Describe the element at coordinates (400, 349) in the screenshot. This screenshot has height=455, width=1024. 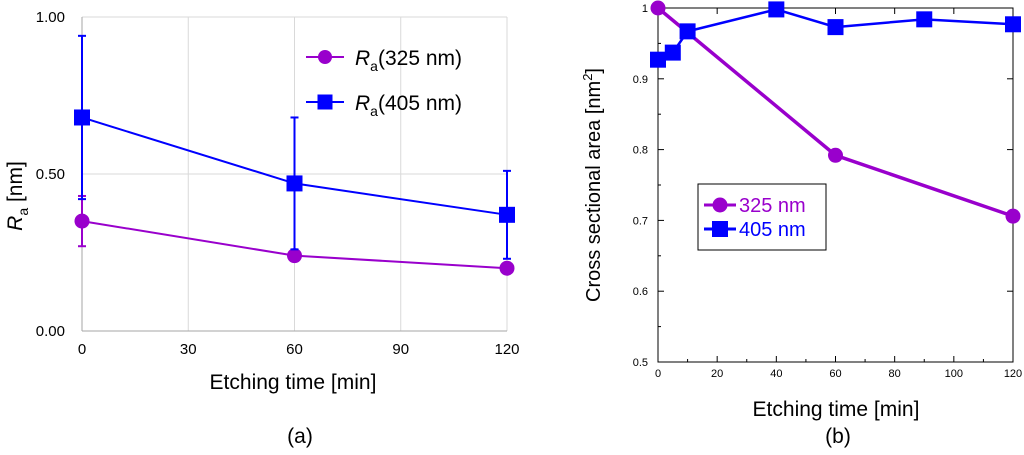
I see `x-tick-label: 90` at that location.